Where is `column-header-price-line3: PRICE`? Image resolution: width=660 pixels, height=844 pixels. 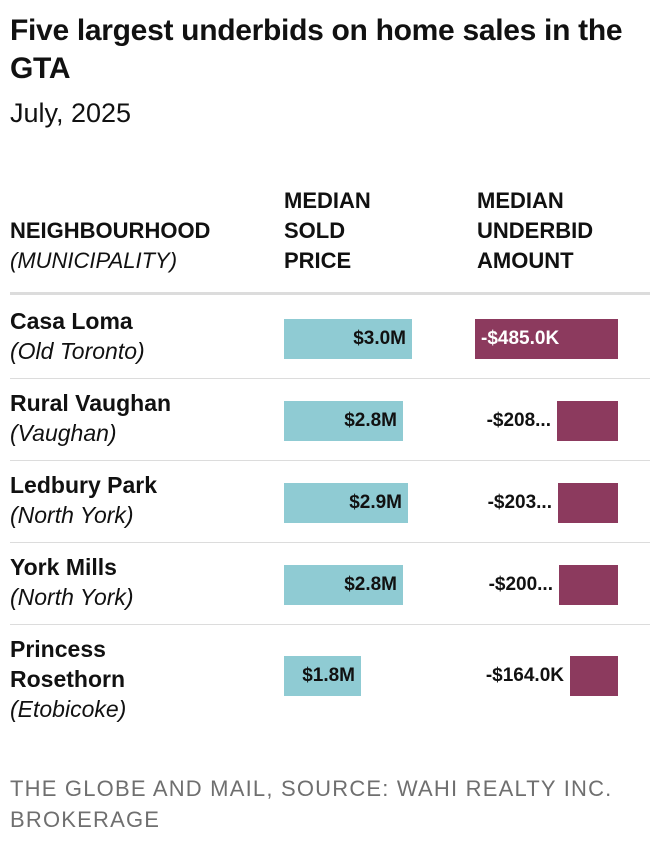 column-header-price-line3: PRICE is located at coordinates (318, 260).